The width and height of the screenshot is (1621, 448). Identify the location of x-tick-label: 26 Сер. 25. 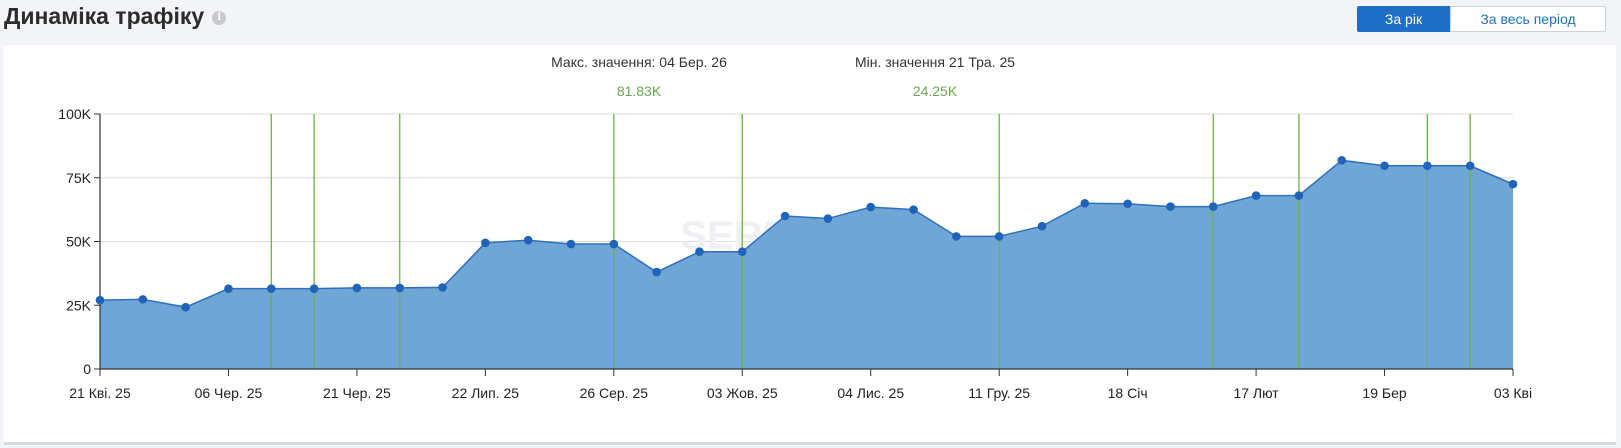
(614, 393).